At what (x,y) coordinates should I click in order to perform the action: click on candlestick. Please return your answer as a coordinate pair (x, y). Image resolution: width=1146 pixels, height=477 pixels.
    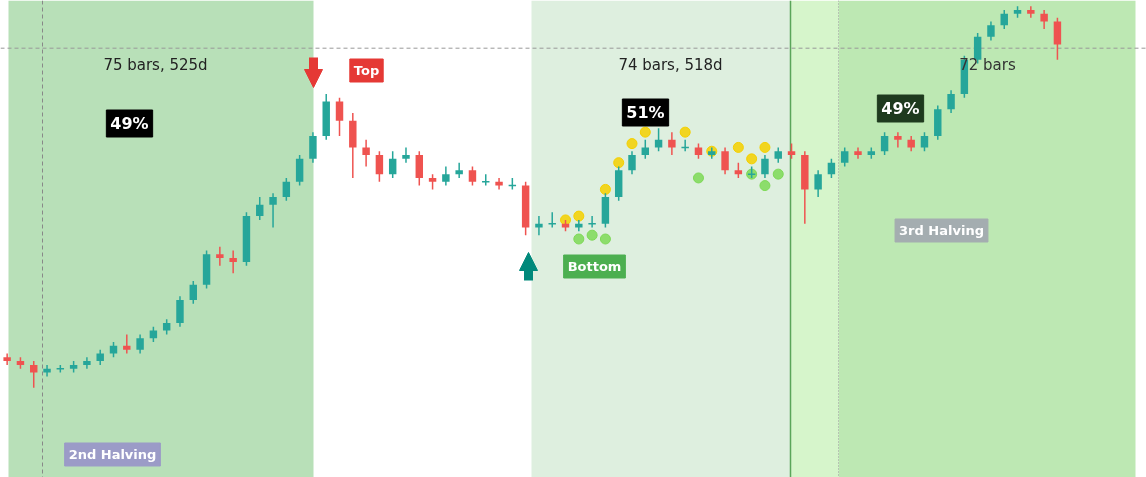
    Looking at the image, I should click on (486, 180).